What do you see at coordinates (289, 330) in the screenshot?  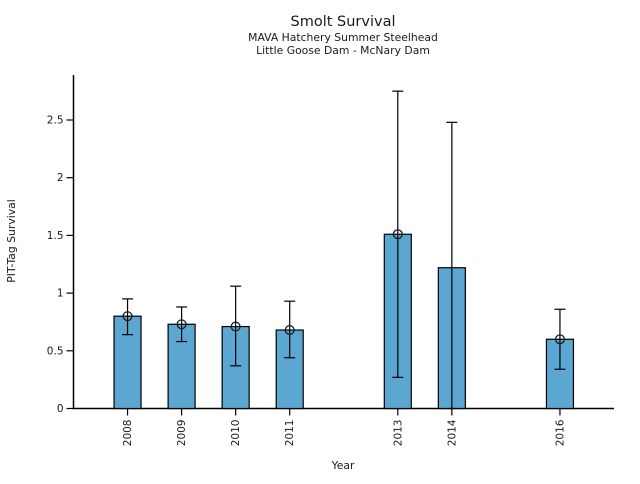 I see `point-marker-2011` at bounding box center [289, 330].